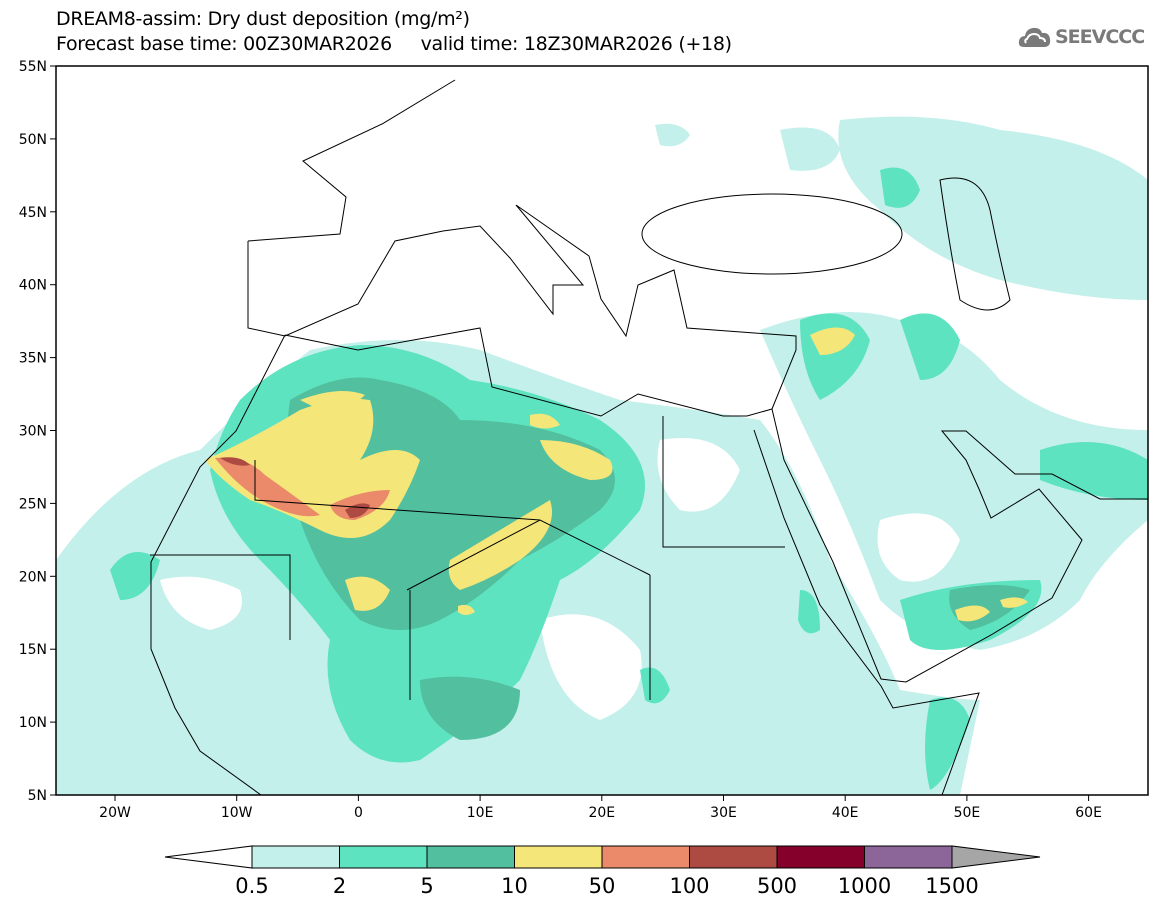  What do you see at coordinates (33, 213) in the screenshot?
I see `lat-label: 45N` at bounding box center [33, 213].